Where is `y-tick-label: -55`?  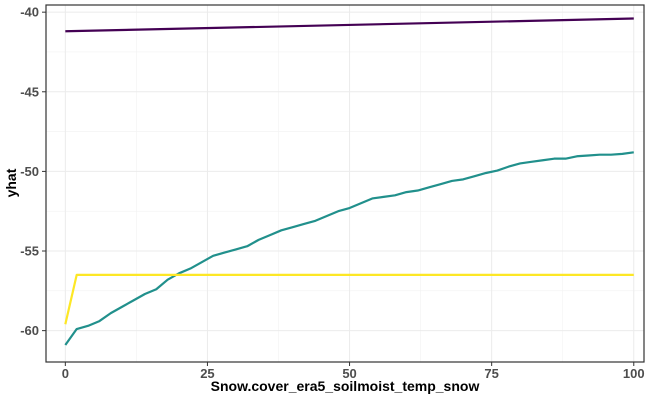 y-tick-label: -55 is located at coordinates (29, 251).